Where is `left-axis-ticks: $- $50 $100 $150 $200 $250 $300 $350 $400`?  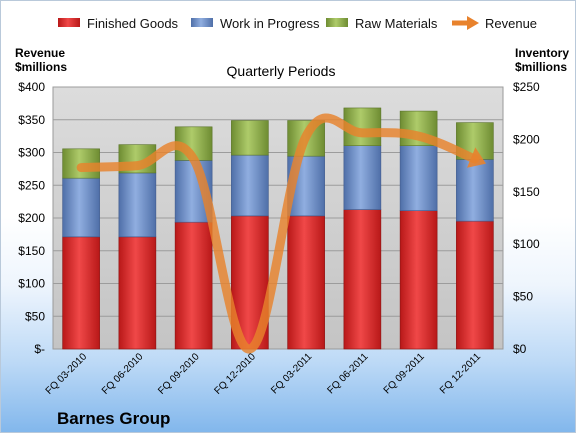
left-axis-ticks: $- $50 $100 $150 $200 $250 $300 $350 $400 is located at coordinates (31, 218).